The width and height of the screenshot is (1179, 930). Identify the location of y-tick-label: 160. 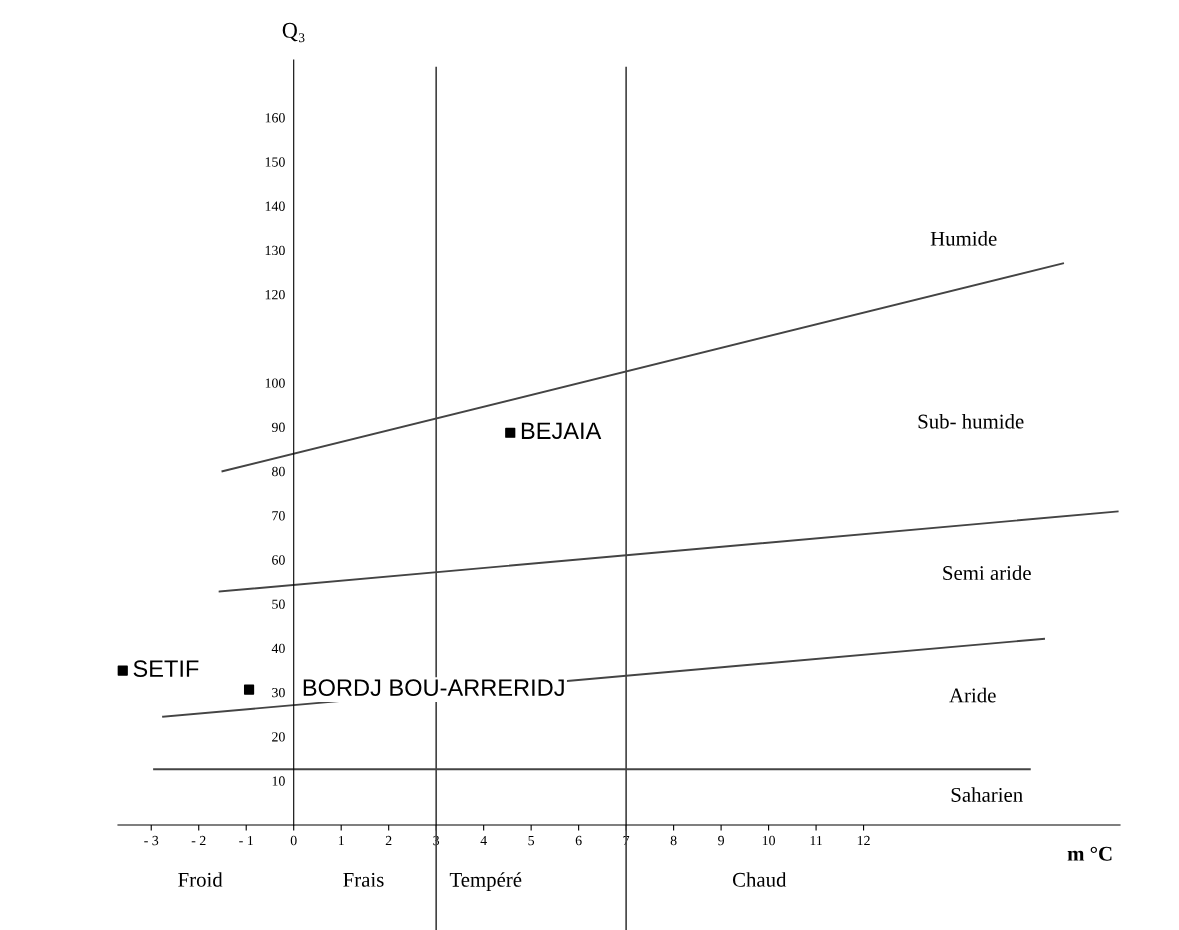
(275, 118).